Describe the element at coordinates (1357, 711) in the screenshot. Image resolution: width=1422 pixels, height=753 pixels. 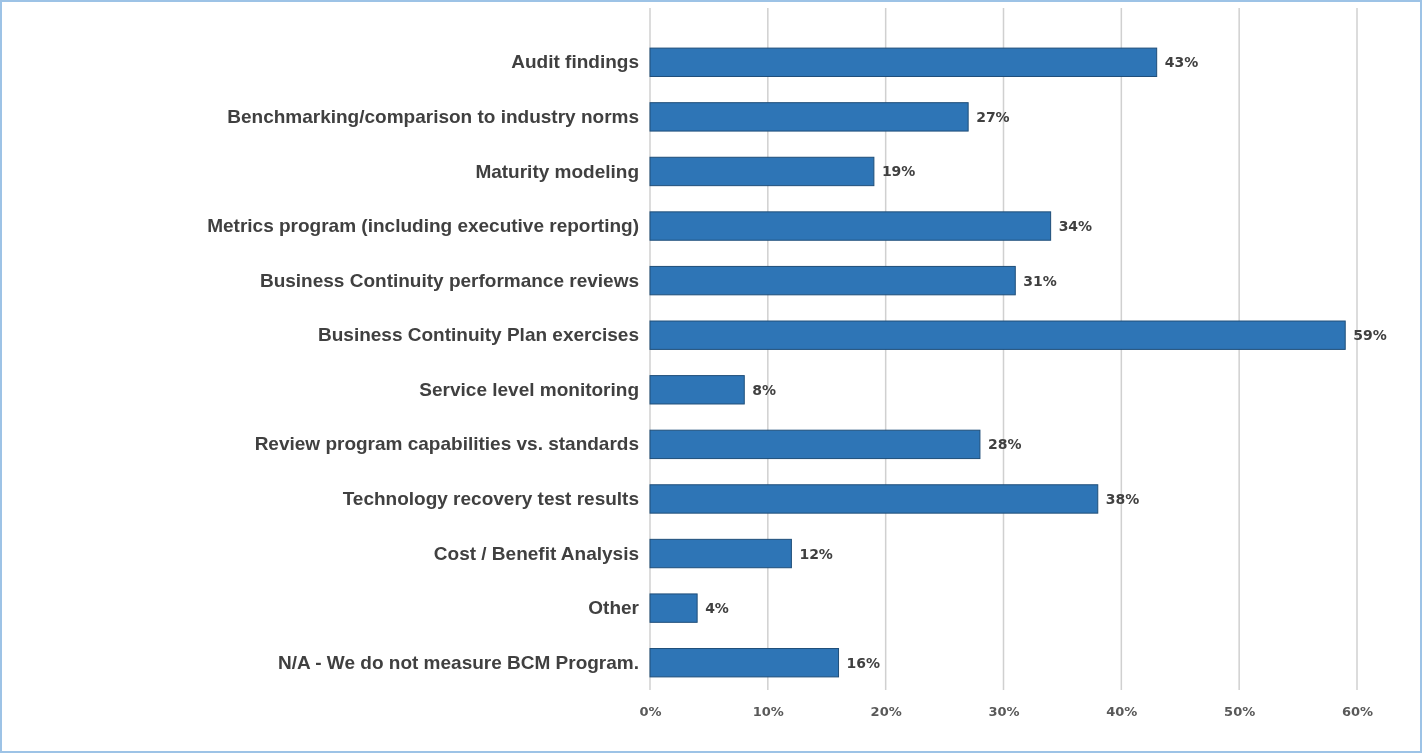
I see `x-tick-label: 60%` at that location.